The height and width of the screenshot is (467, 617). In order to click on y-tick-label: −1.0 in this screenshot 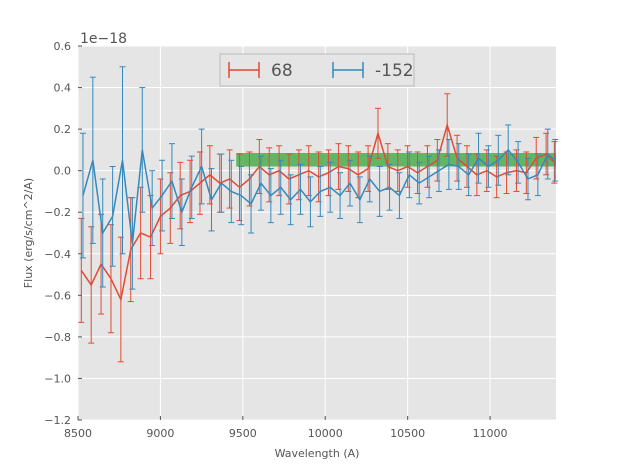, I will do `click(57, 378)`.